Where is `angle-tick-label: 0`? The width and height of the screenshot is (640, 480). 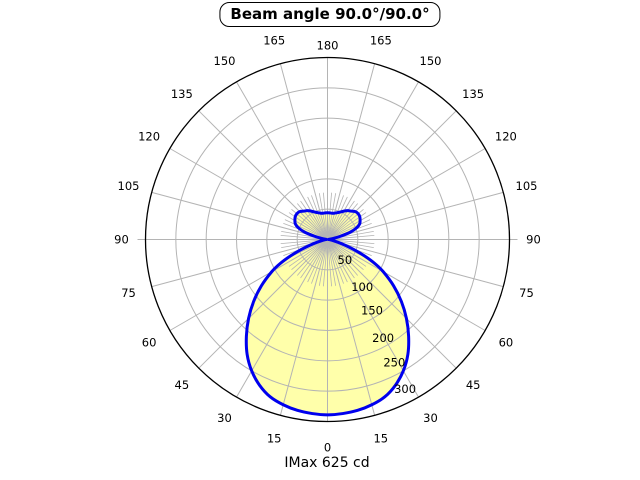
angle-tick-label: 0 is located at coordinates (327, 448).